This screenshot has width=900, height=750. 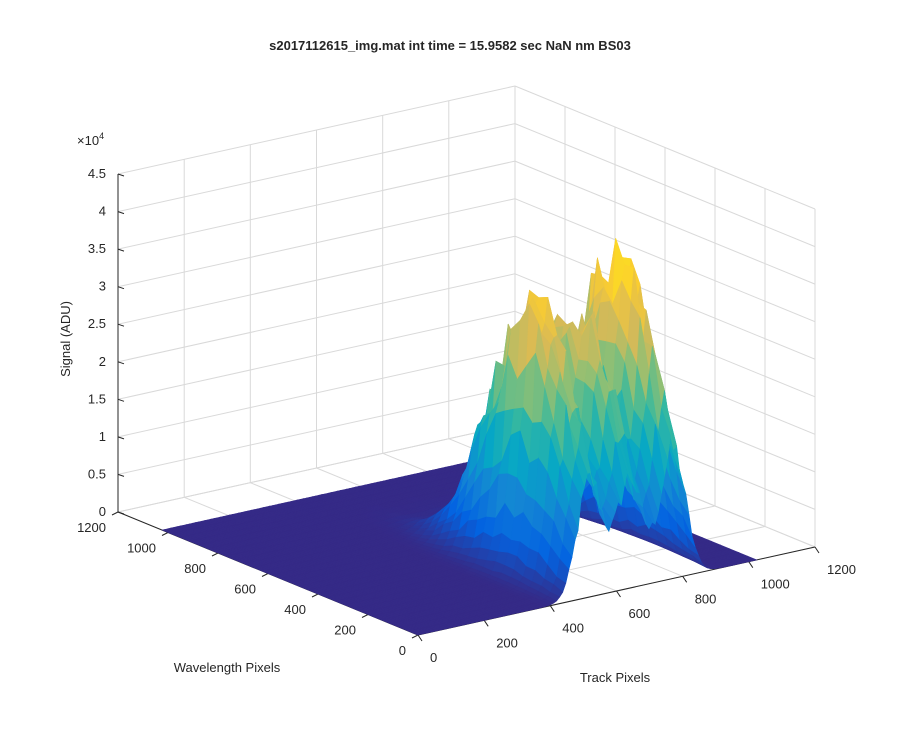 What do you see at coordinates (141, 548) in the screenshot?
I see `y-tick-label: 1000` at bounding box center [141, 548].